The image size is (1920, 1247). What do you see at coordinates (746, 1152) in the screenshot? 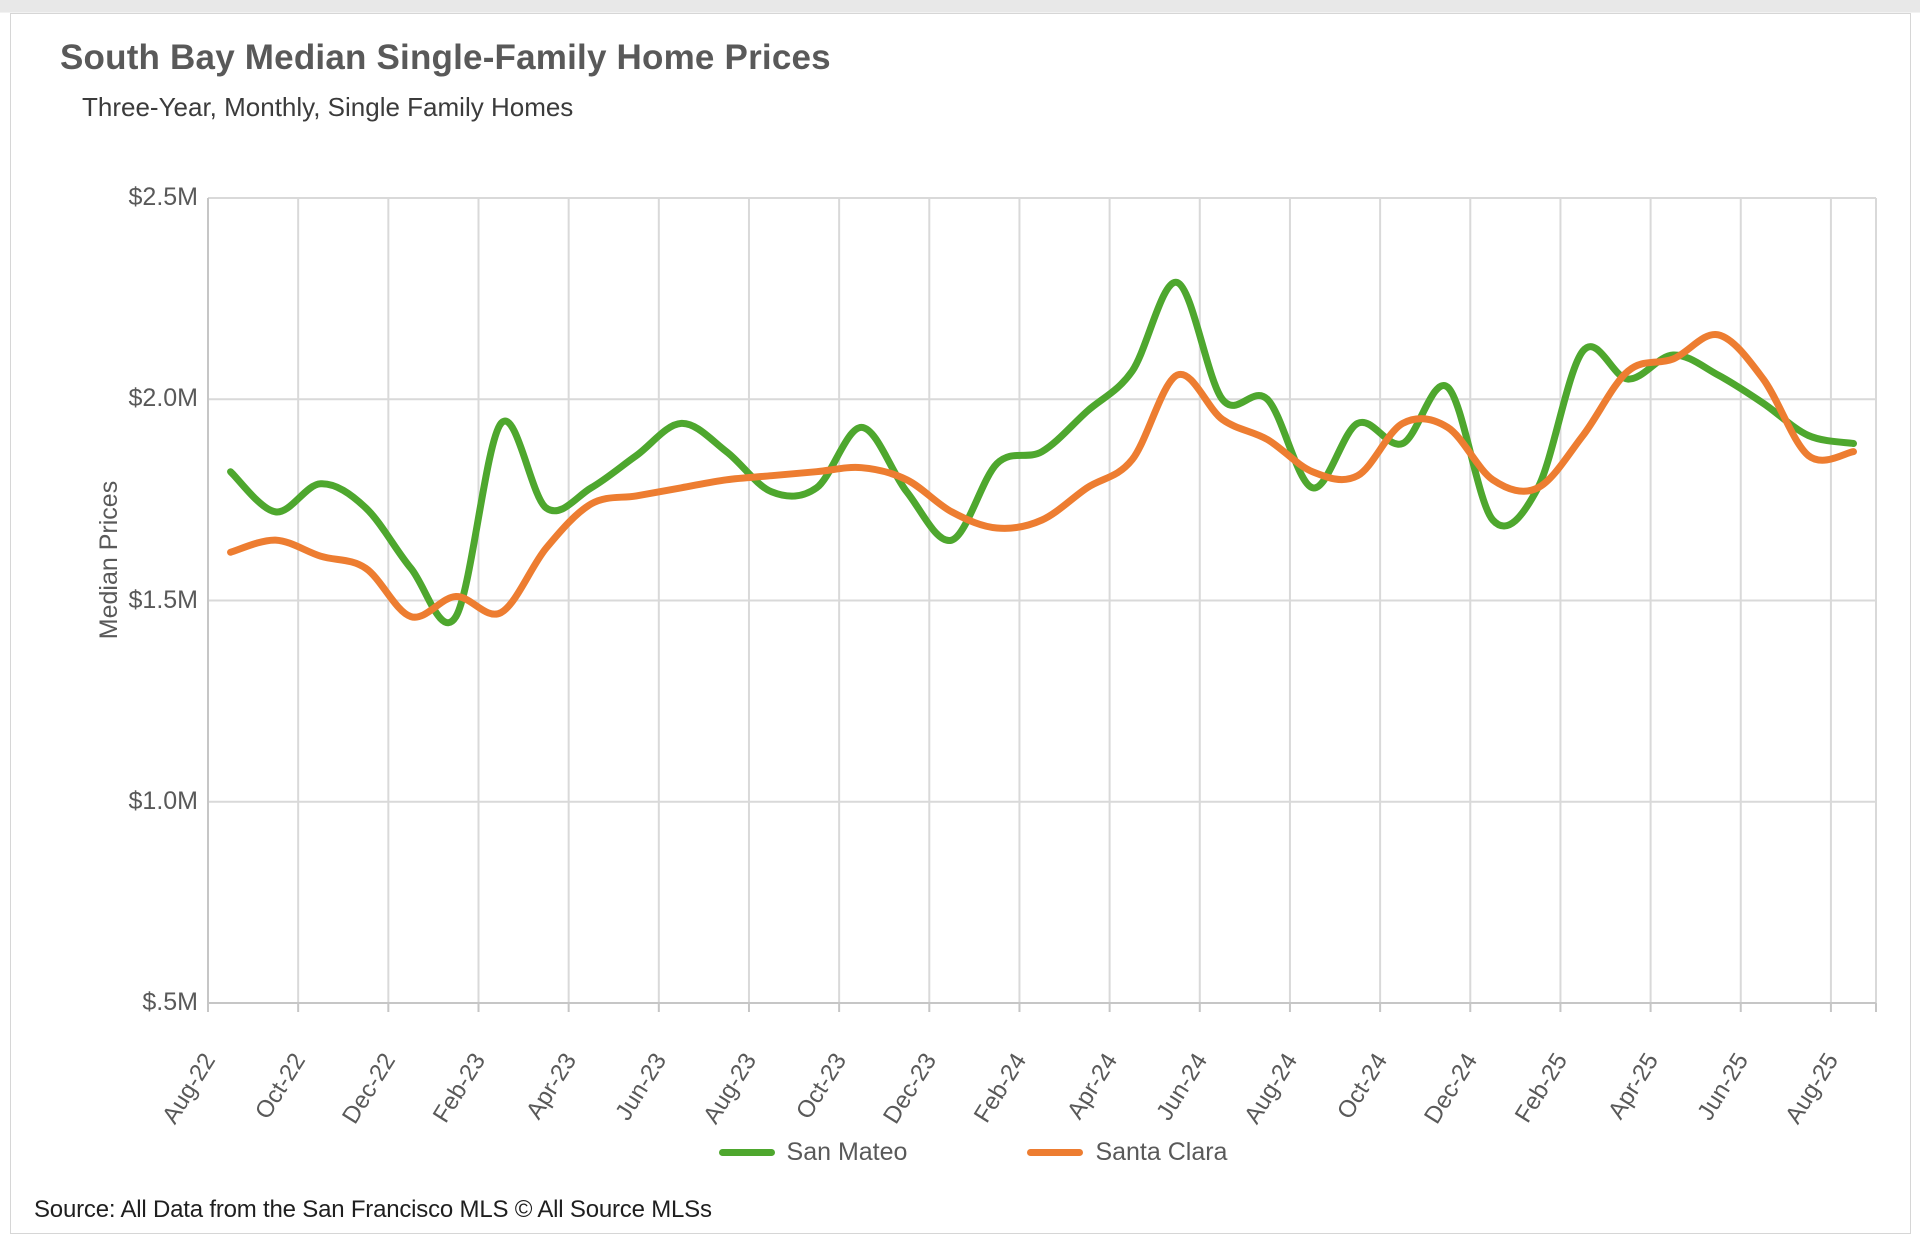
I see `san-mateo-line-swatch-icon` at bounding box center [746, 1152].